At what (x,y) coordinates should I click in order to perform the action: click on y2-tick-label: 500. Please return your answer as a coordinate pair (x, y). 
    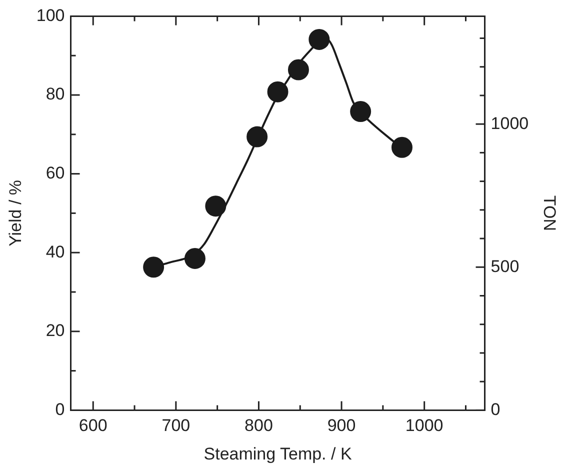
    Looking at the image, I should click on (505, 266).